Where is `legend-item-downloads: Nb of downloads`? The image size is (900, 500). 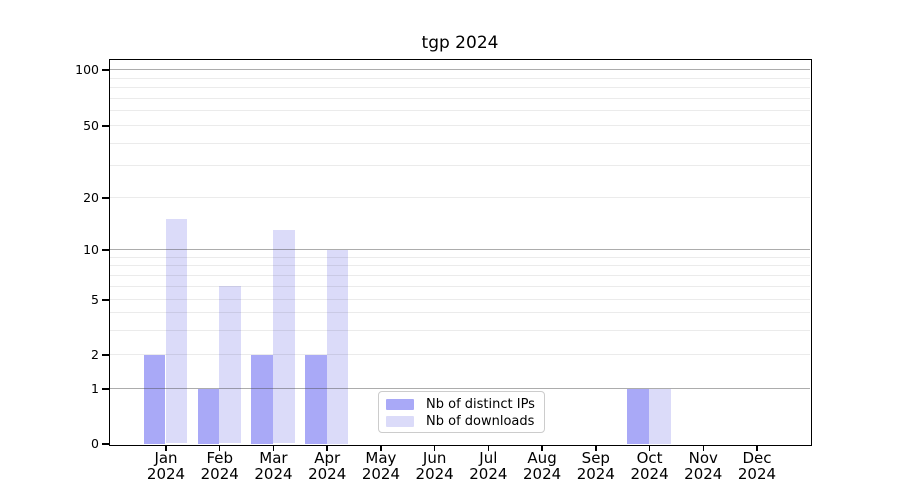
legend-item-downloads: Nb of downloads is located at coordinates (462, 421).